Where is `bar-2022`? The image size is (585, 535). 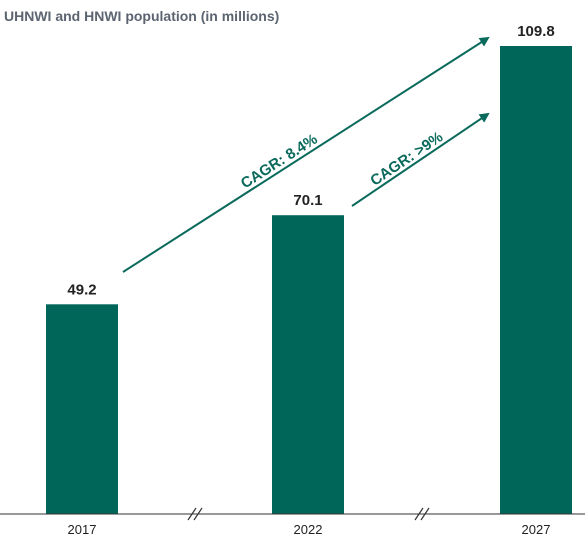 bar-2022 is located at coordinates (308, 364).